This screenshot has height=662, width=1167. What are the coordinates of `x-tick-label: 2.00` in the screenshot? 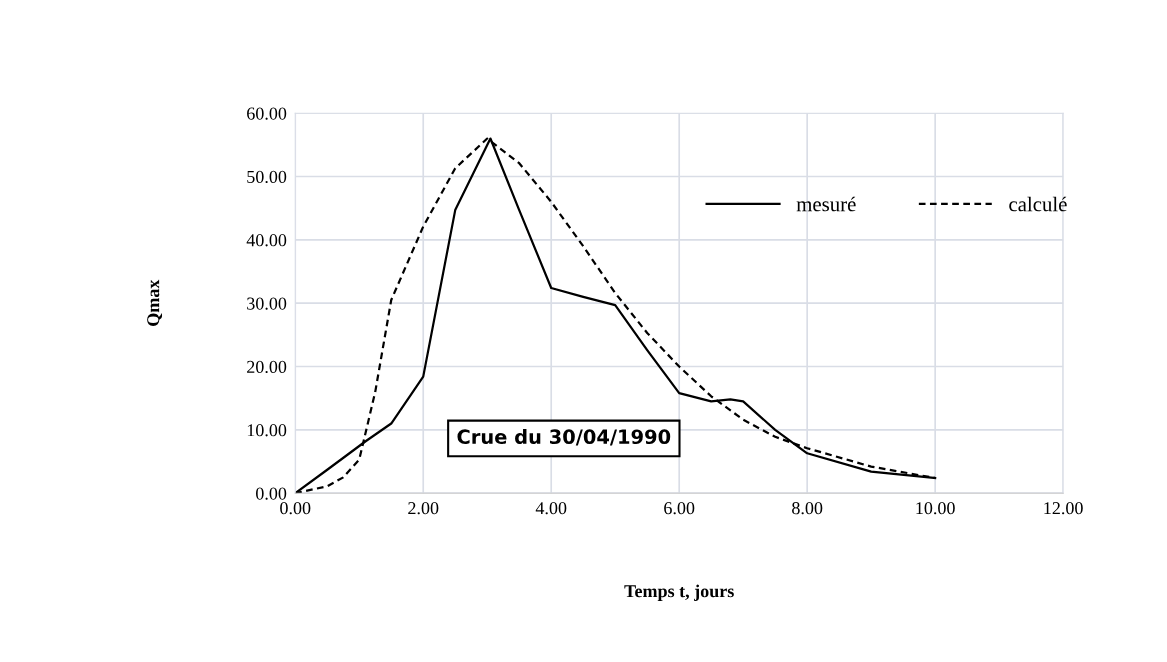 It's located at (423, 508).